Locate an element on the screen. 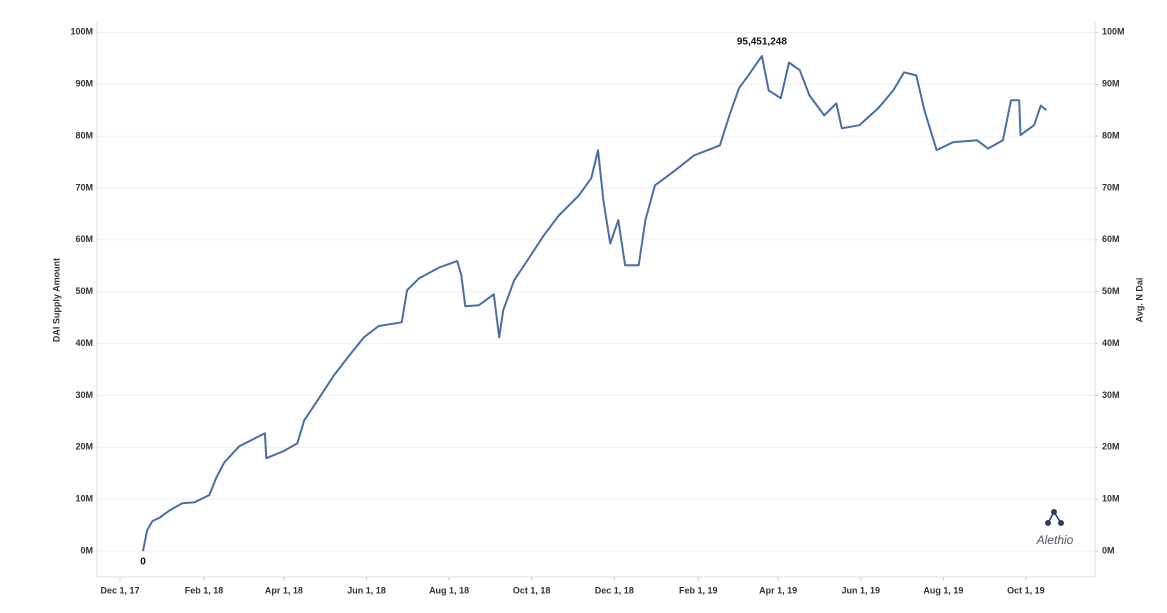 This screenshot has width=1167, height=613. y-tick-label: 40M is located at coordinates (84, 343).